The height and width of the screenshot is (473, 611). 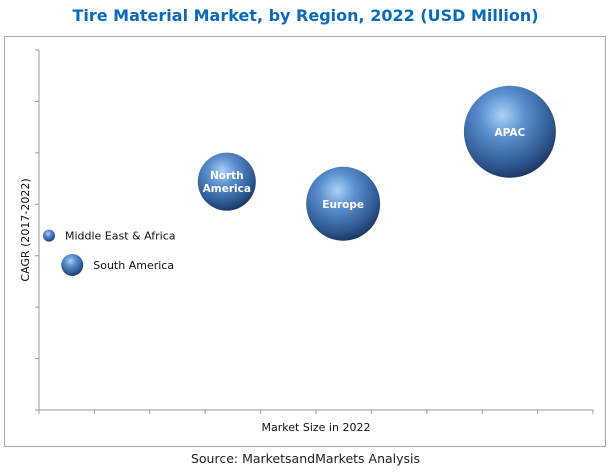 What do you see at coordinates (316, 427) in the screenshot?
I see `x-axis-label: Market Size in 2022` at bounding box center [316, 427].